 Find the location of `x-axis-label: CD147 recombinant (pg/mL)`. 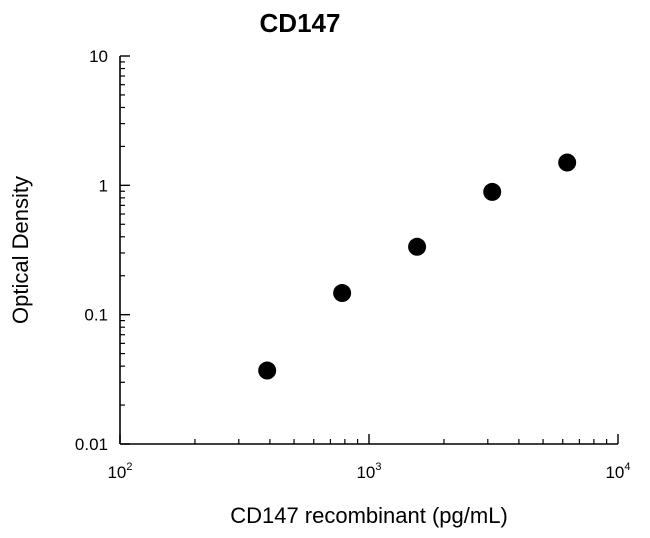

x-axis-label: CD147 recombinant (pg/mL) is located at coordinates (369, 515).